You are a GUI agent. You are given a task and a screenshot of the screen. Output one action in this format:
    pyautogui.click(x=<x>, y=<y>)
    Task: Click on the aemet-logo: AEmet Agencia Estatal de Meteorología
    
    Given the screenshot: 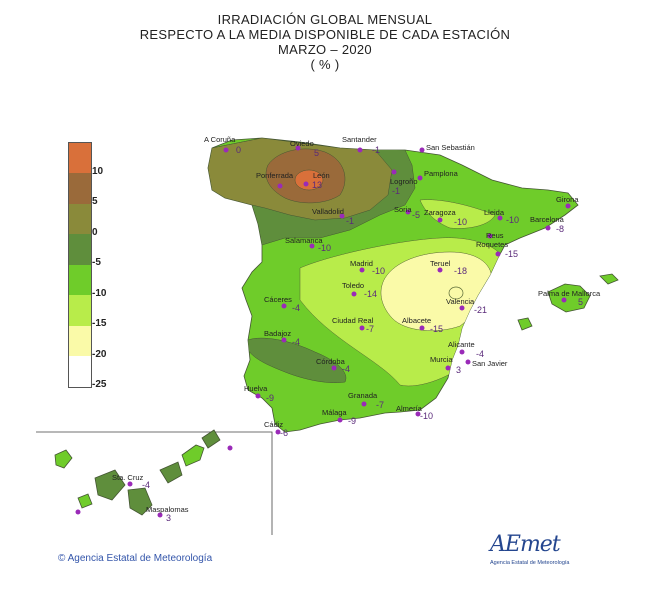 What is the action you would take?
    pyautogui.click(x=530, y=552)
    